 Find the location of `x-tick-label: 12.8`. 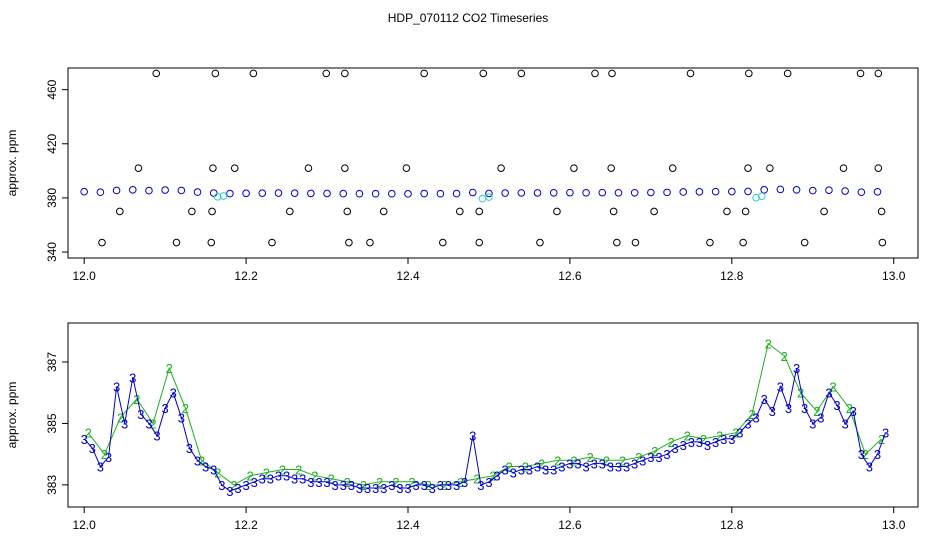

x-tick-label: 12.8 is located at coordinates (732, 276).